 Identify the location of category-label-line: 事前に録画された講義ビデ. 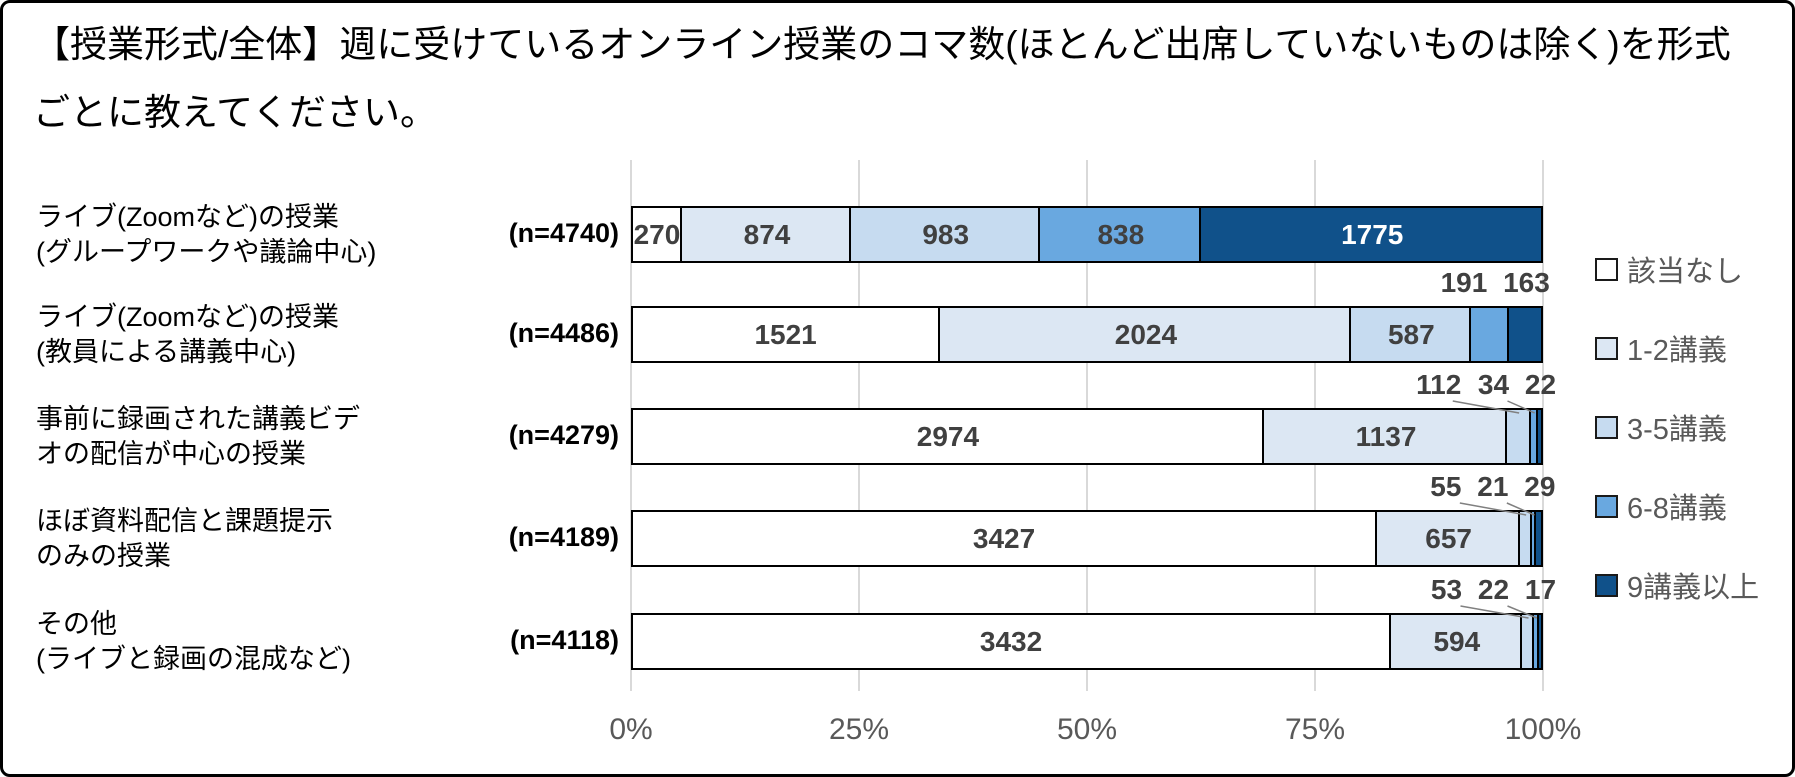
(198, 418).